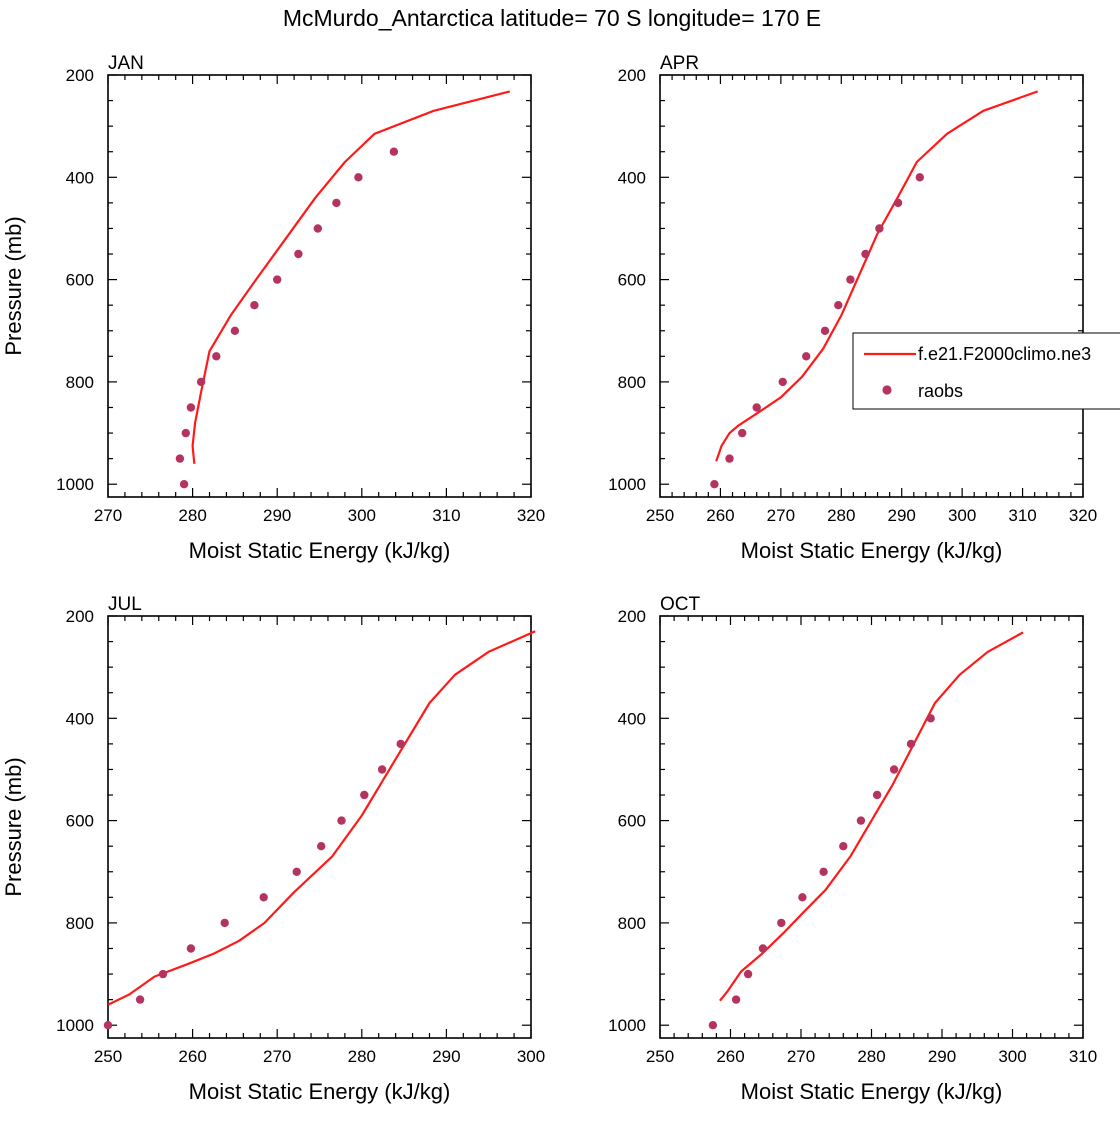 The height and width of the screenshot is (1121, 1120). I want to click on model-line-jul, so click(321, 818).